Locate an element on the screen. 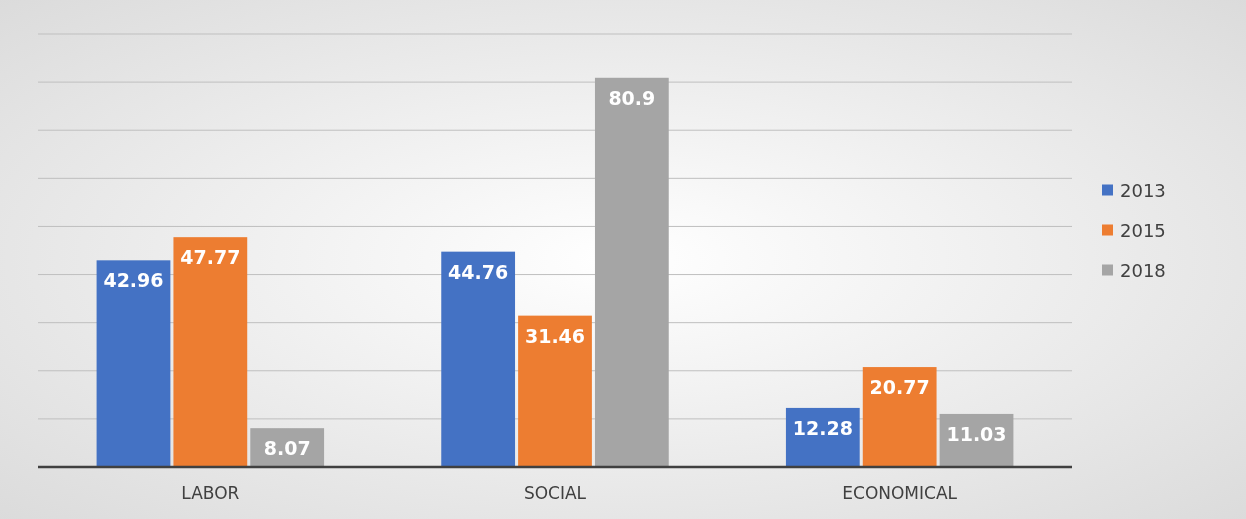  data-label: 31.46 is located at coordinates (555, 335).